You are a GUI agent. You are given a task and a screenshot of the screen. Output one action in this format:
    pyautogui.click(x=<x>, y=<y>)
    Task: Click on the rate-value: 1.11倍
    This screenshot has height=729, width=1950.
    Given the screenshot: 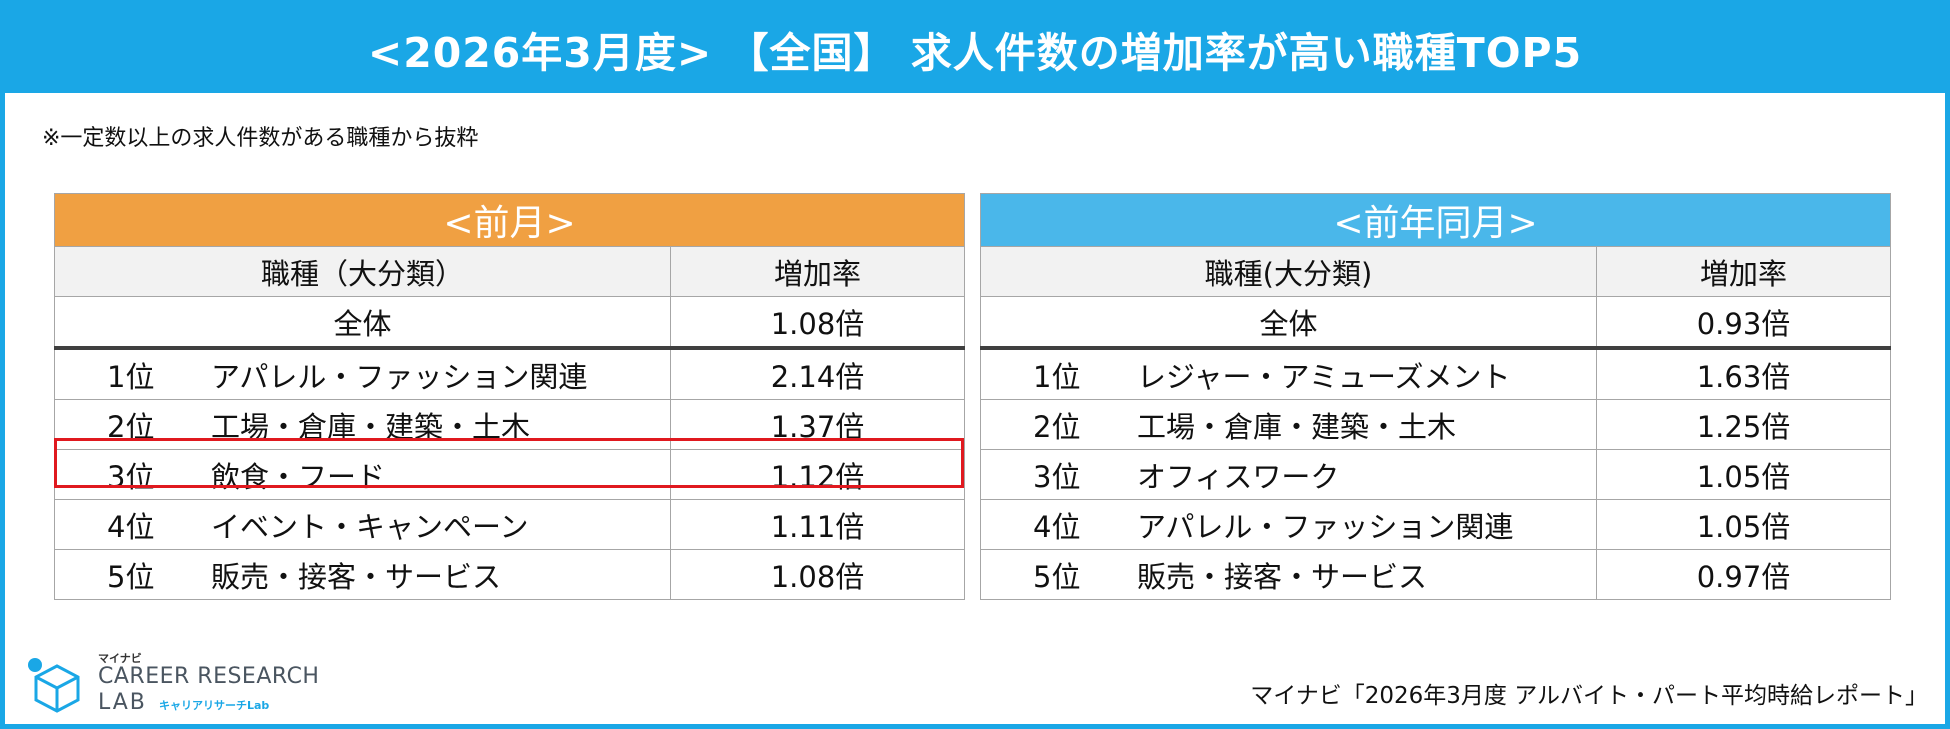 What is the action you would take?
    pyautogui.click(x=817, y=524)
    